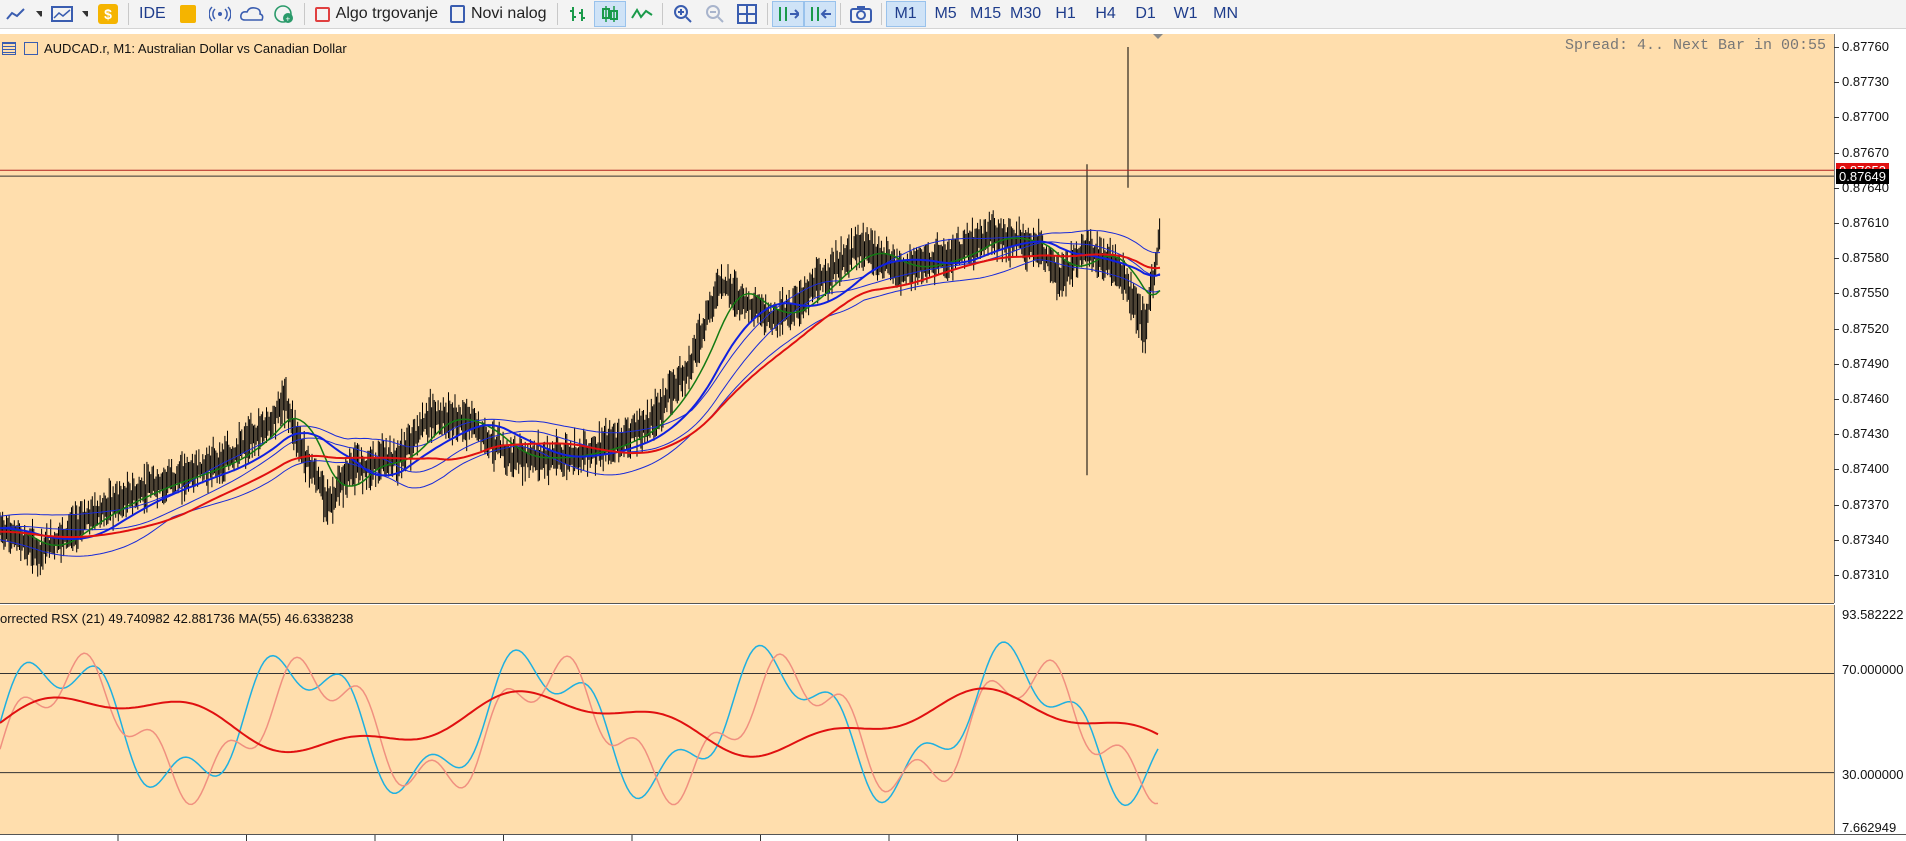 The image size is (1906, 841). What do you see at coordinates (1870, 318) in the screenshot?
I see `price-axis` at bounding box center [1870, 318].